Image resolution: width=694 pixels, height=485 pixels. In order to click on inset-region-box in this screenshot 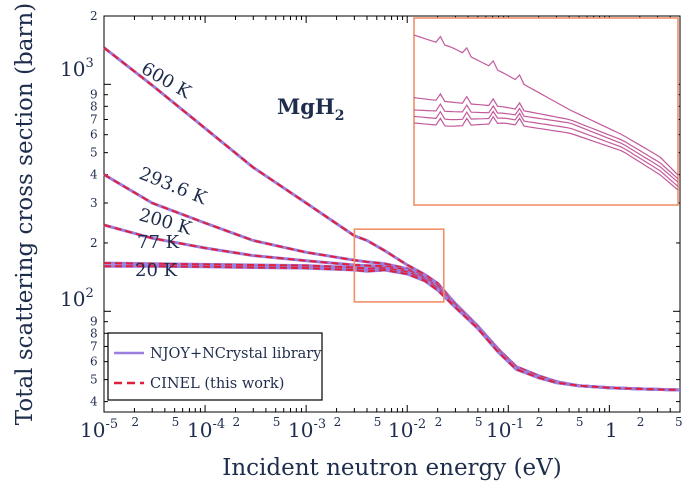, I will do `click(399, 265)`.